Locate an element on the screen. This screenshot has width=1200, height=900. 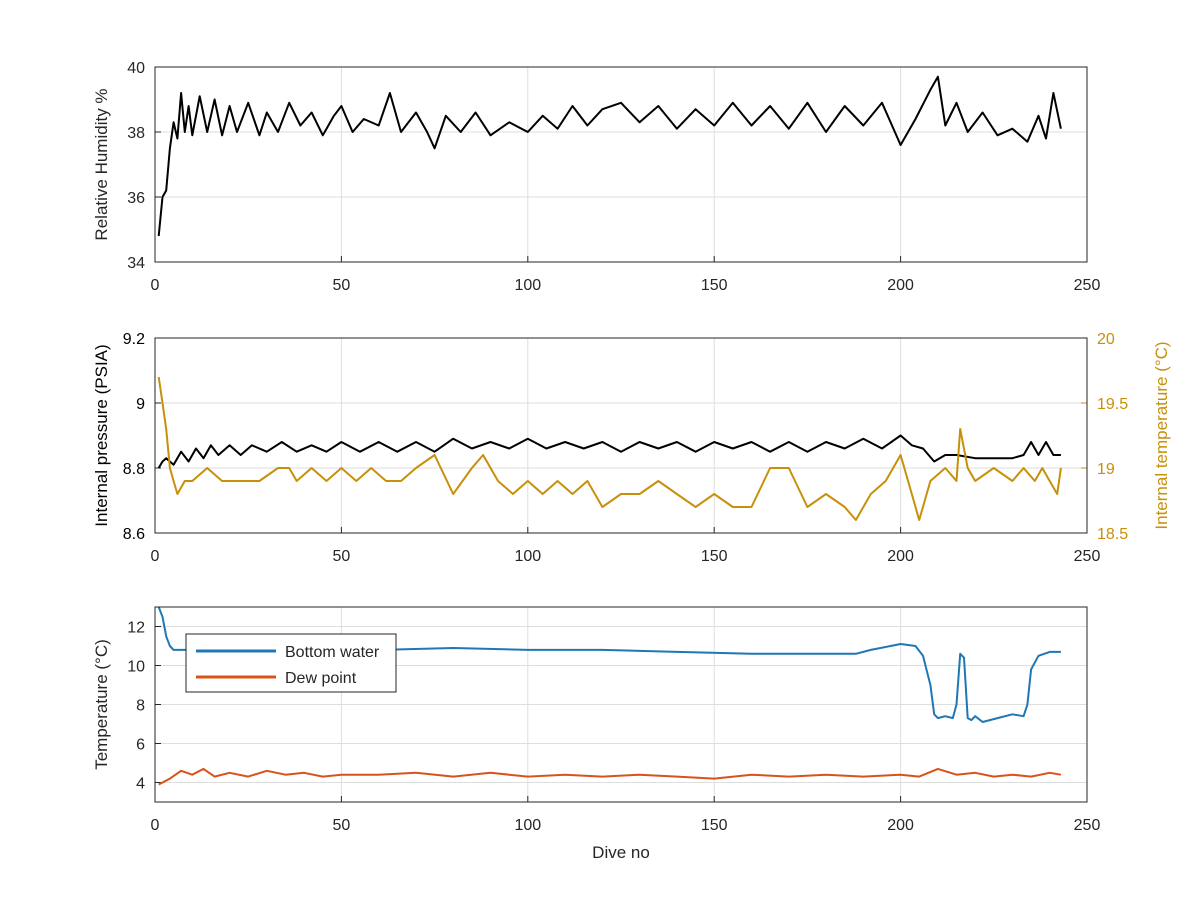
y-tick-label: 8 is located at coordinates (140, 706).